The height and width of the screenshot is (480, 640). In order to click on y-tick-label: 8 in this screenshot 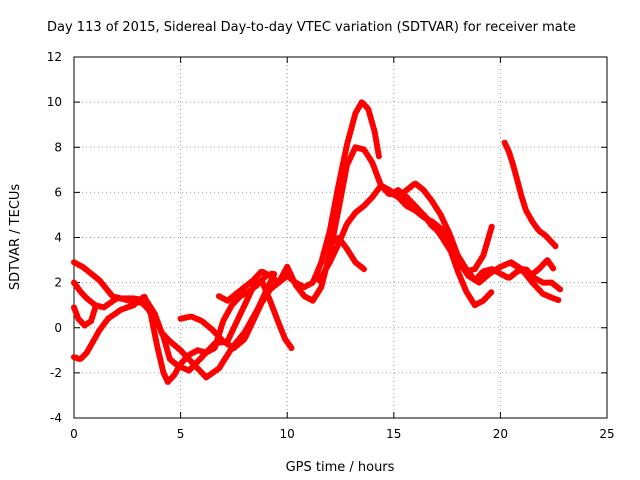, I will do `click(58, 147)`.